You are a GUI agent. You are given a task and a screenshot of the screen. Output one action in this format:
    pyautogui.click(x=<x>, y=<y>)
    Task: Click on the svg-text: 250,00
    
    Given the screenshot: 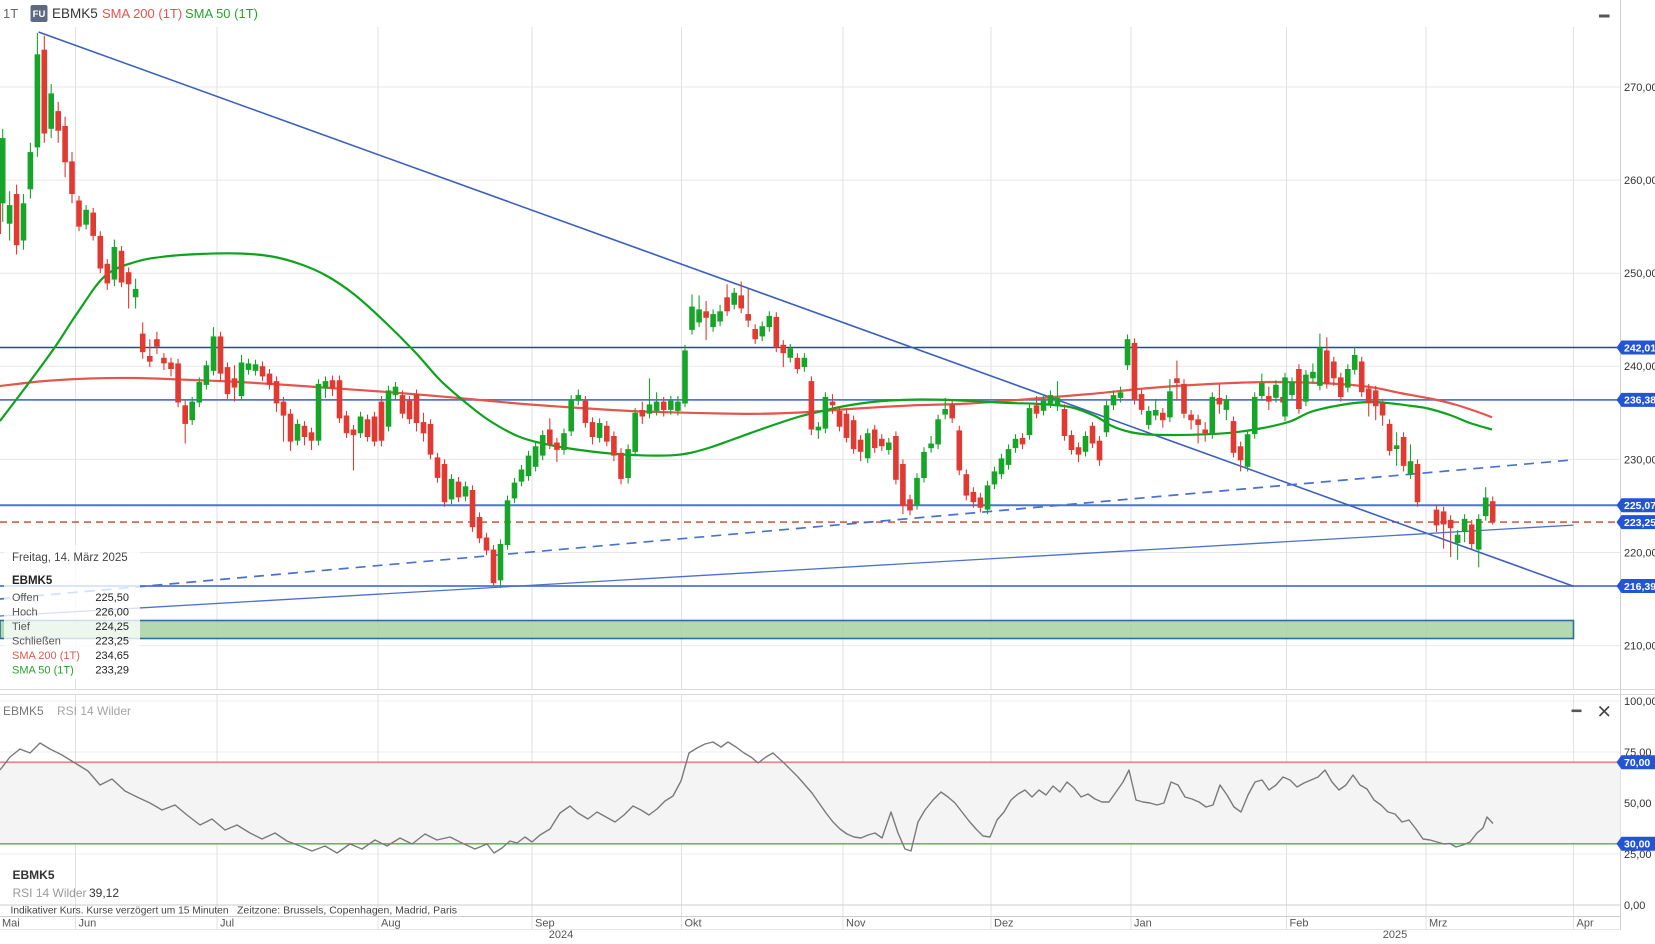 What is the action you would take?
    pyautogui.click(x=1639, y=274)
    